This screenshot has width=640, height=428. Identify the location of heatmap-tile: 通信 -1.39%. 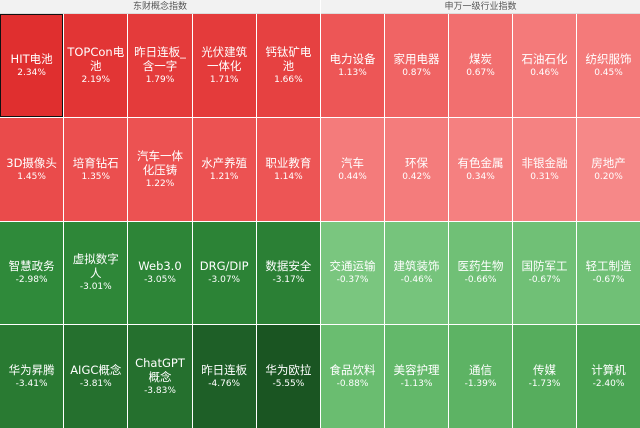
(480, 376).